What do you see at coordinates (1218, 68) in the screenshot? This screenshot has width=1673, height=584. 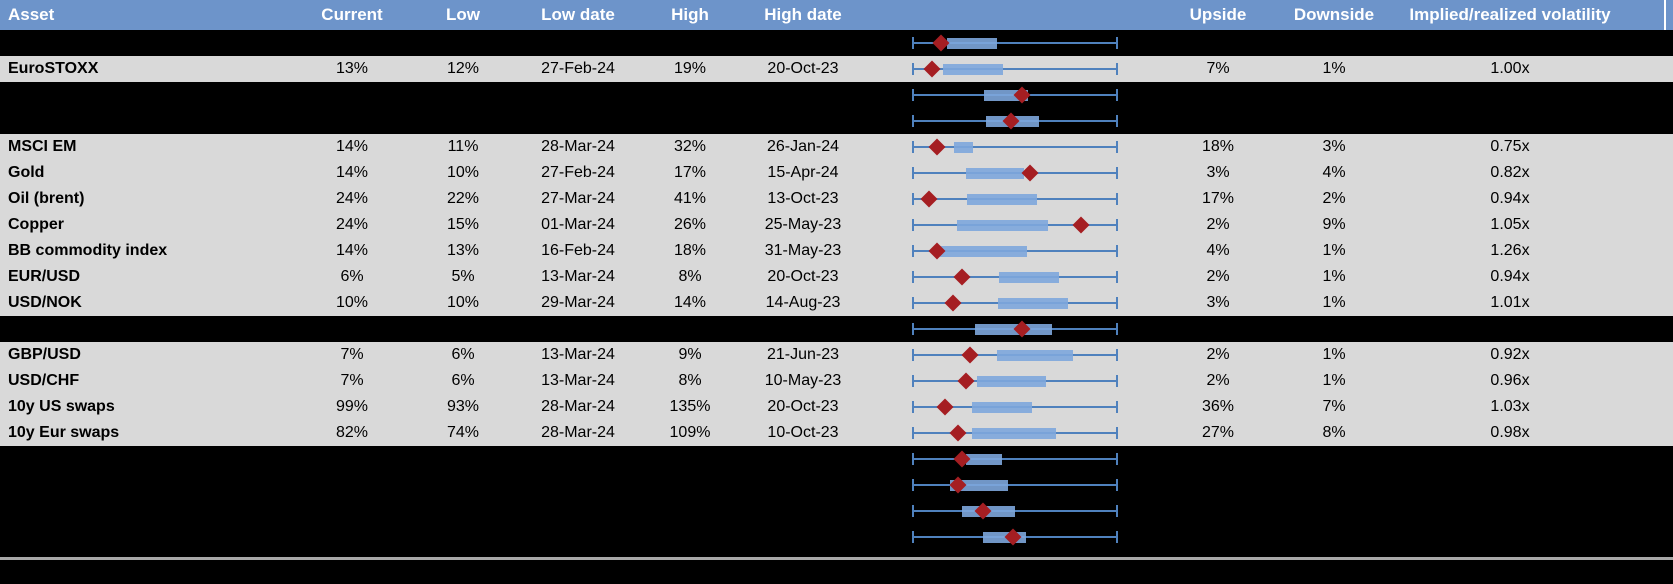 I see `cell-upside: 7%` at bounding box center [1218, 68].